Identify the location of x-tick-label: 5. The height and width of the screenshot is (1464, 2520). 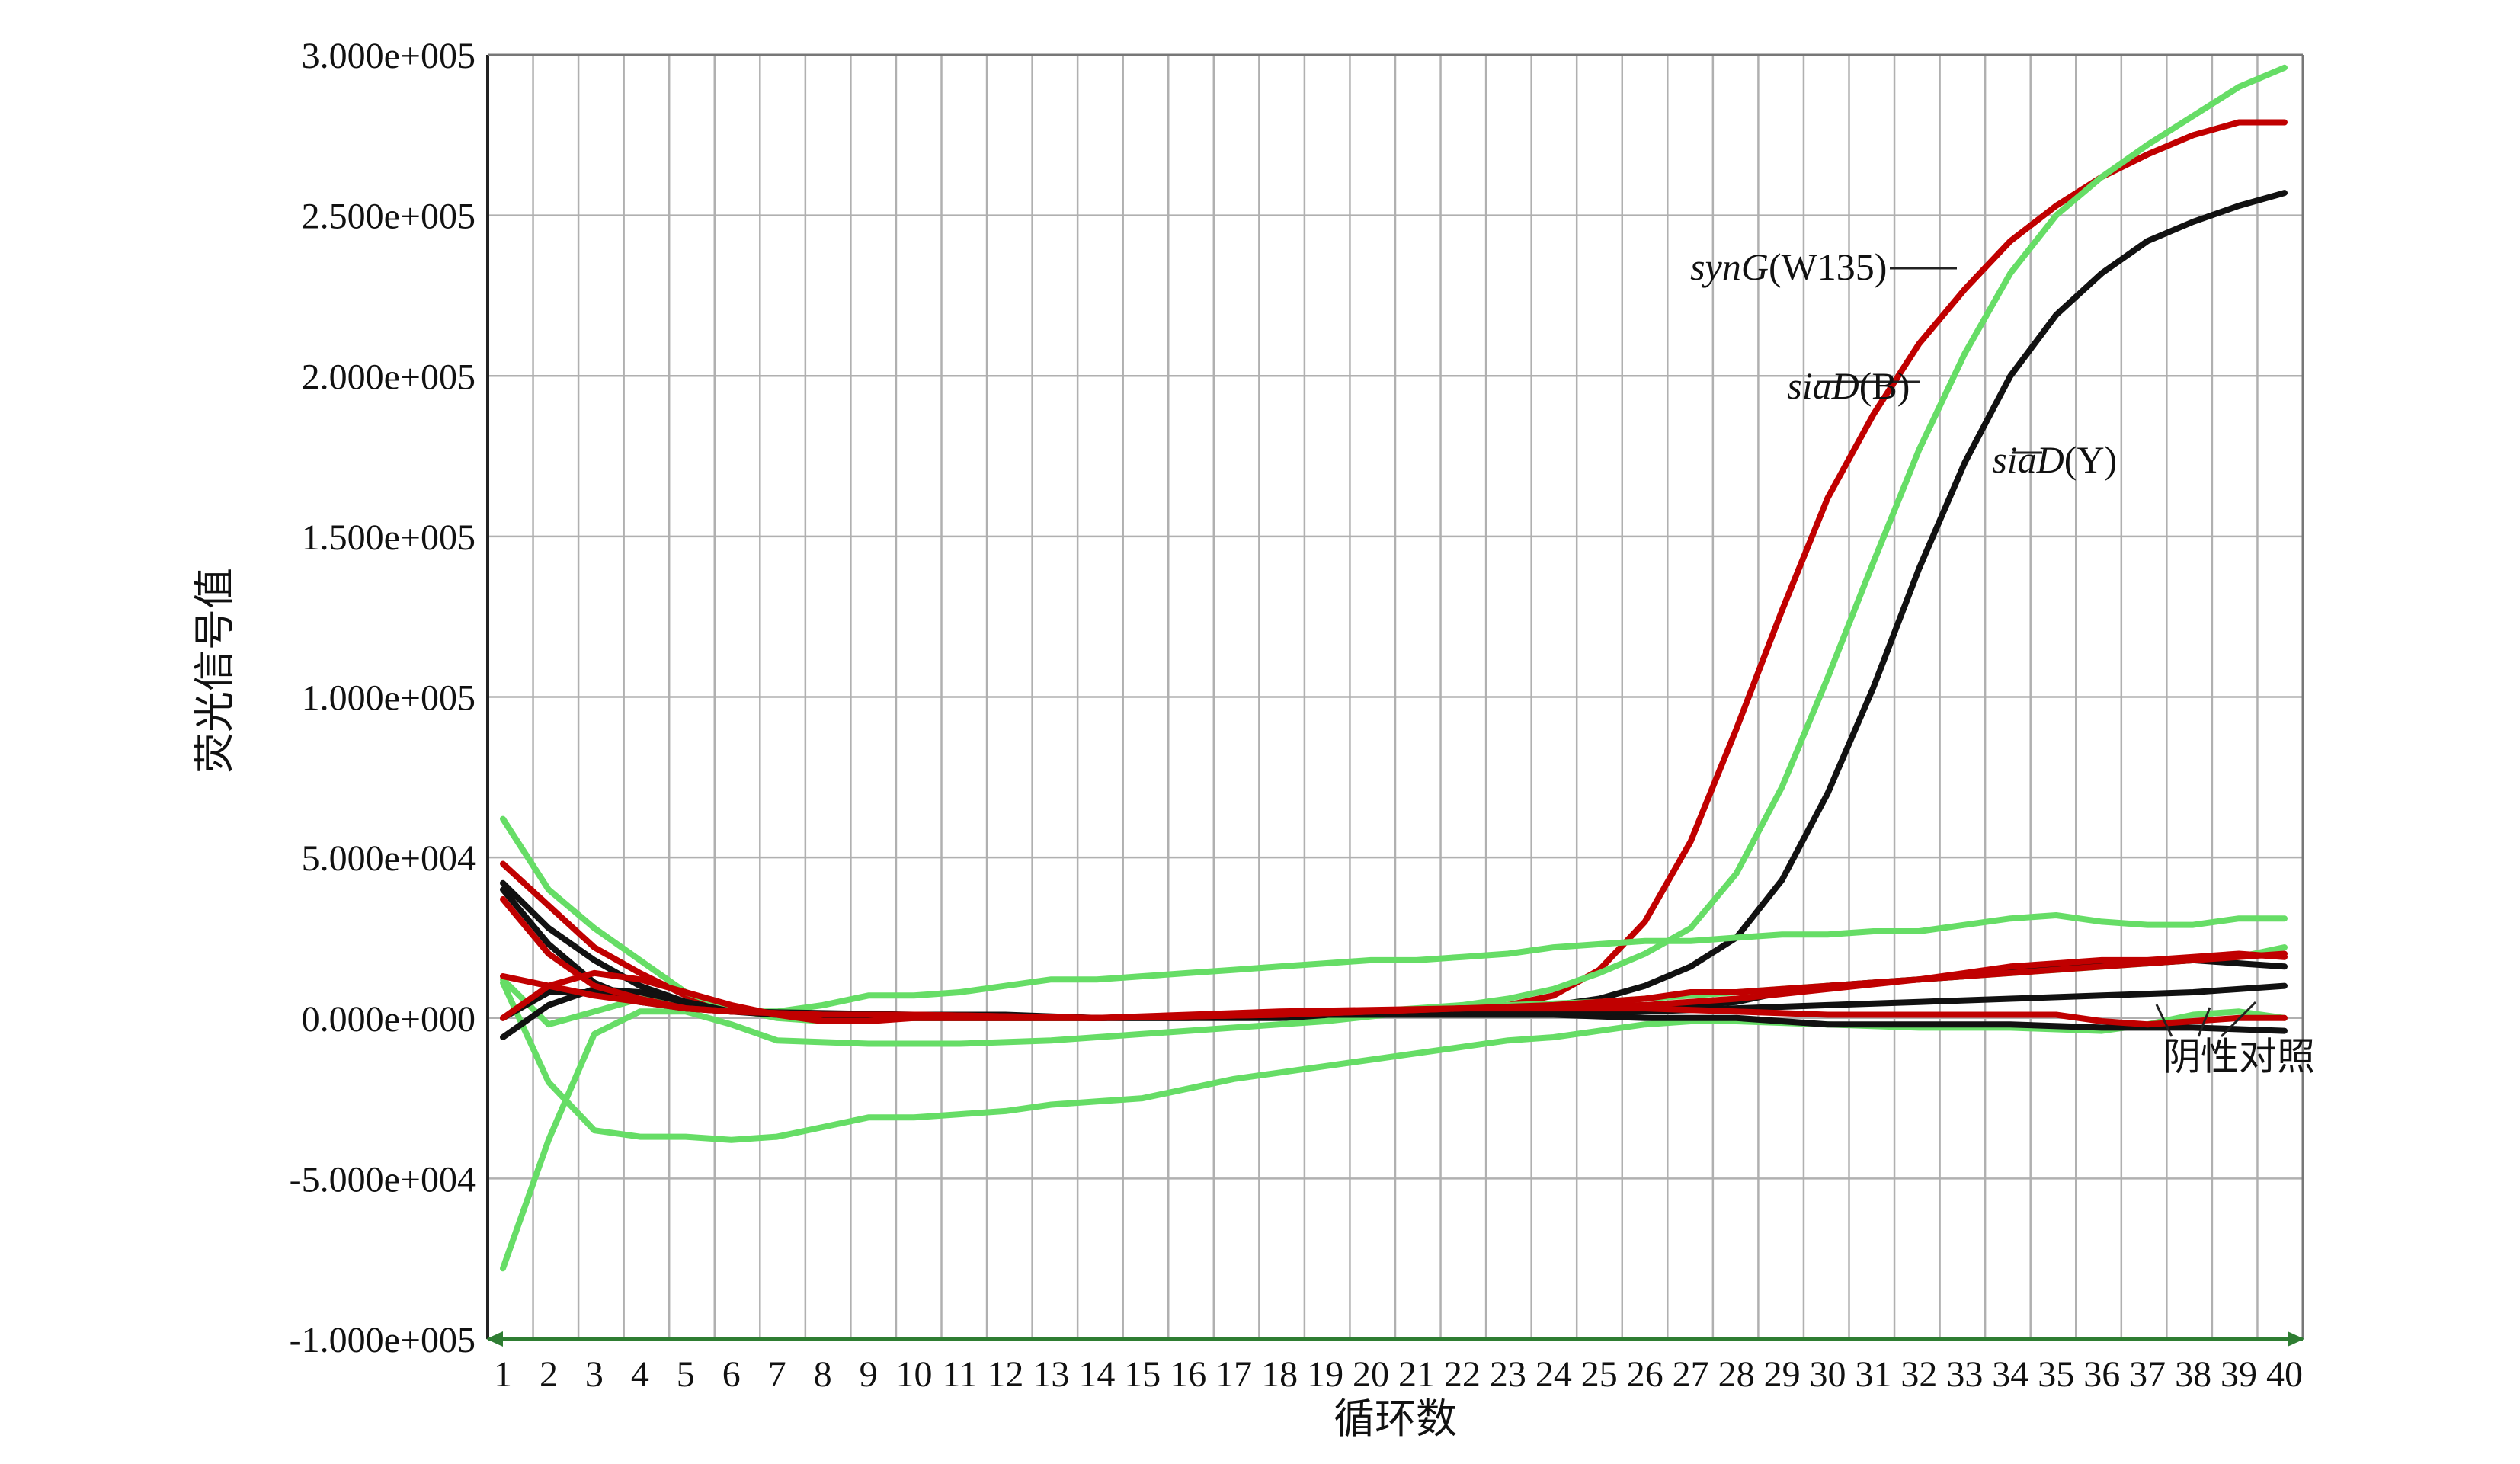
(686, 1374).